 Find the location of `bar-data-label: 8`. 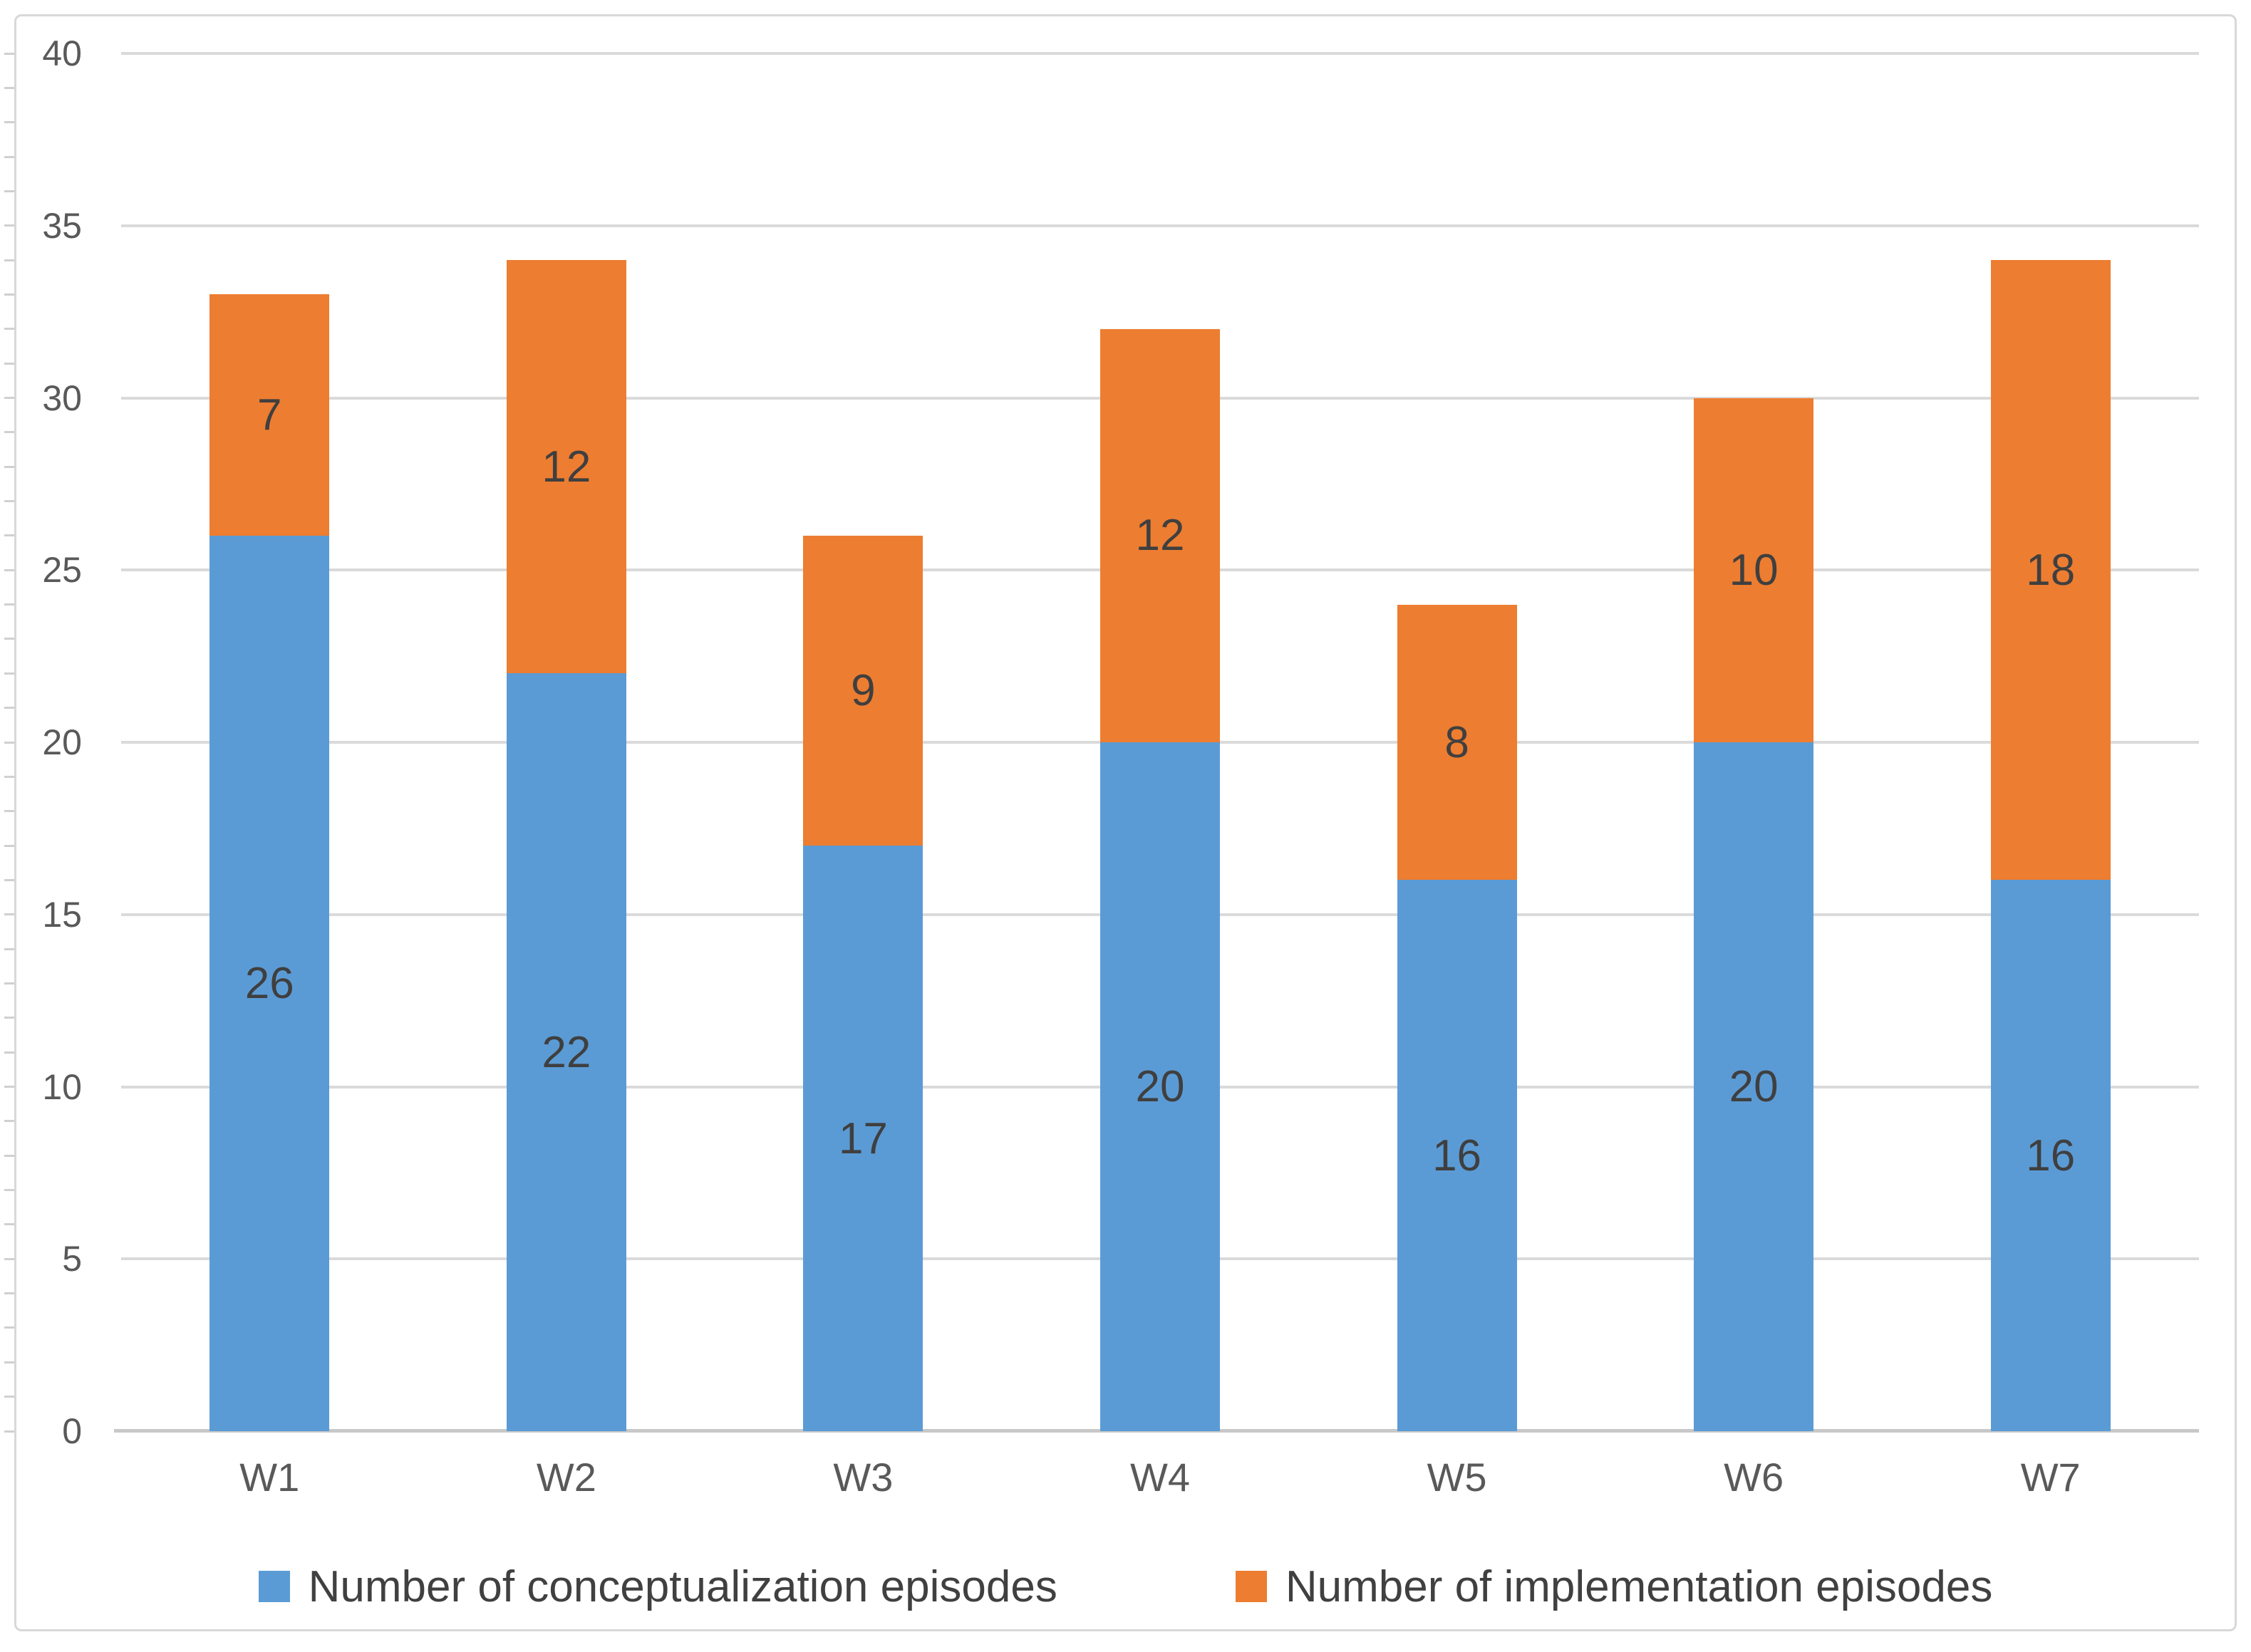

bar-data-label: 8 is located at coordinates (1456, 742).